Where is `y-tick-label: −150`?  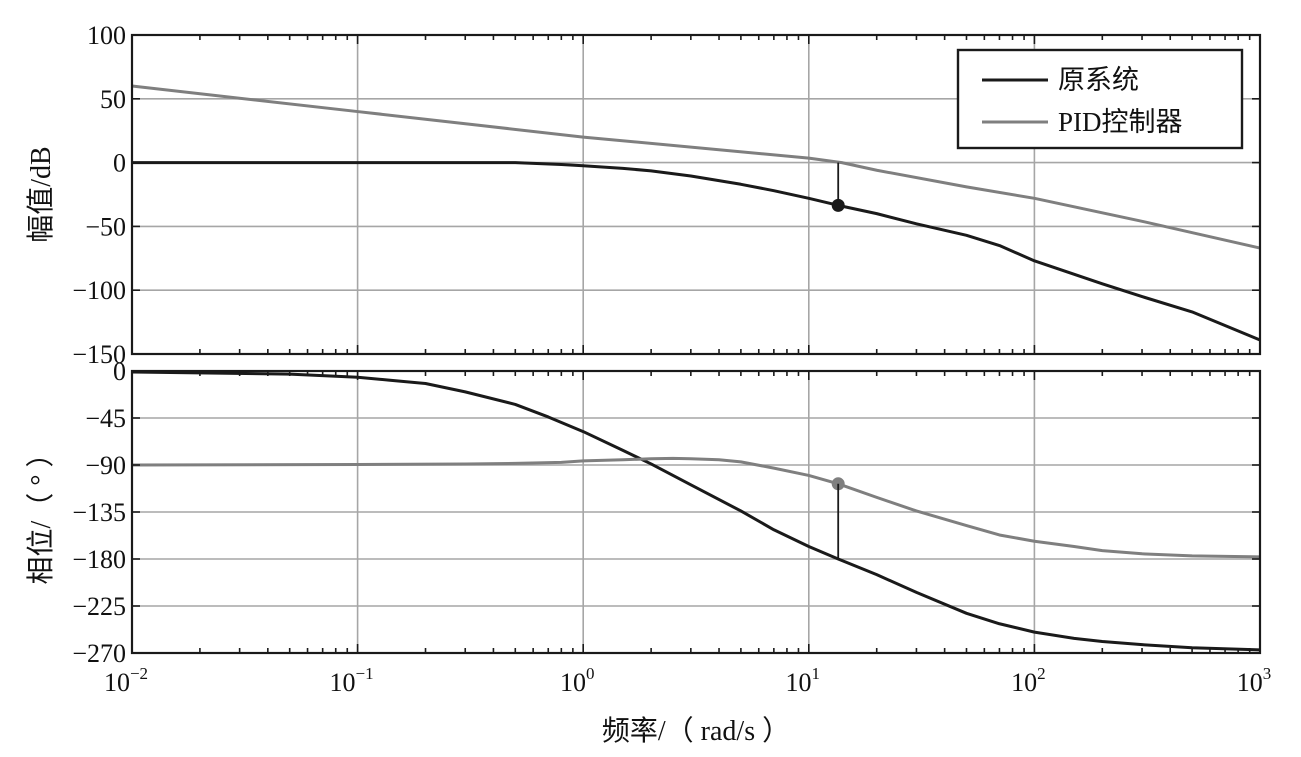 y-tick-label: −150 is located at coordinates (99, 354).